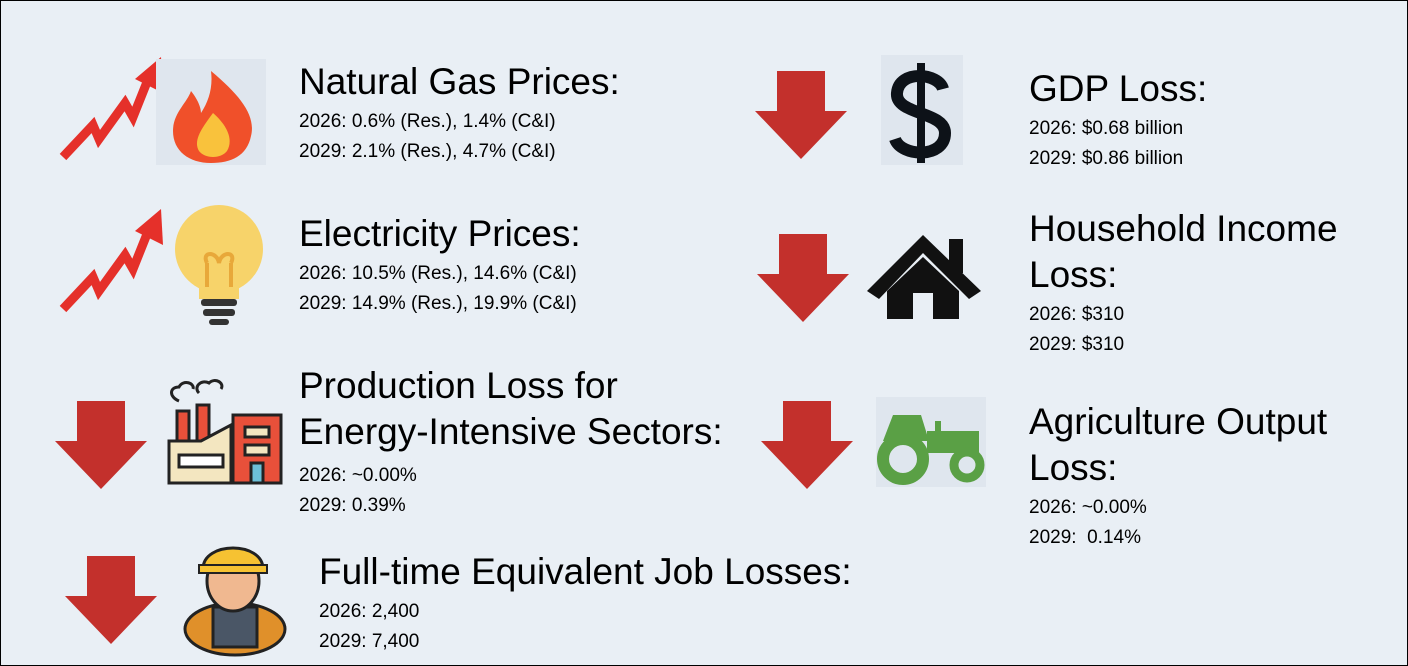  I want to click on stat-lines: 2026: $310 2029: $310, so click(1183, 330).